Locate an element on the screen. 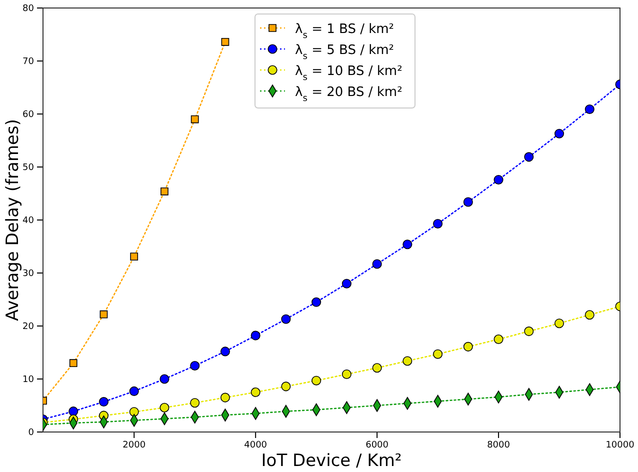 The height and width of the screenshot is (472, 638). x-tick-label: 10000 is located at coordinates (620, 445).